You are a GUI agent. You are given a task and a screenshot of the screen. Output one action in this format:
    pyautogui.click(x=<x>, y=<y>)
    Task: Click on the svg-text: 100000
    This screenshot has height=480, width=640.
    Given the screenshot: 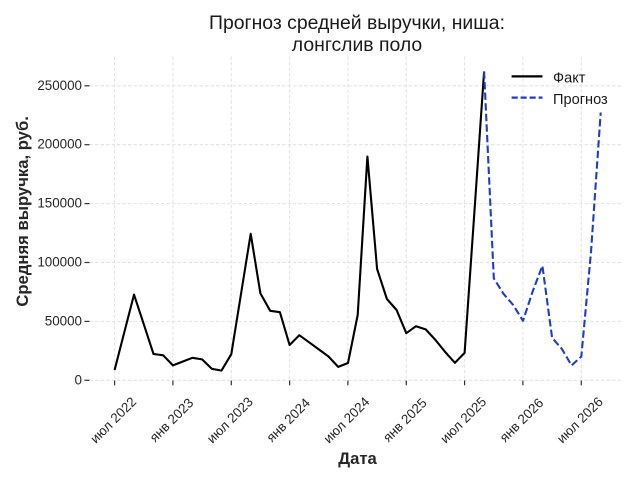 What is the action you would take?
    pyautogui.click(x=59, y=262)
    